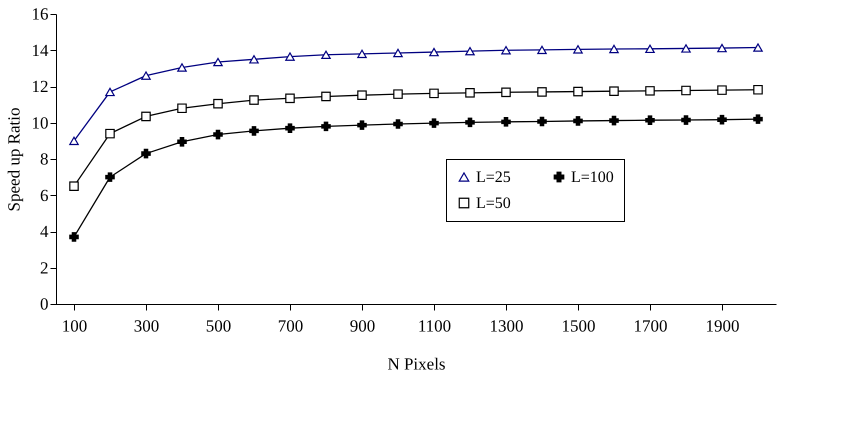 The image size is (865, 434). What do you see at coordinates (579, 326) in the screenshot?
I see `x-tick-label: 1500` at bounding box center [579, 326].